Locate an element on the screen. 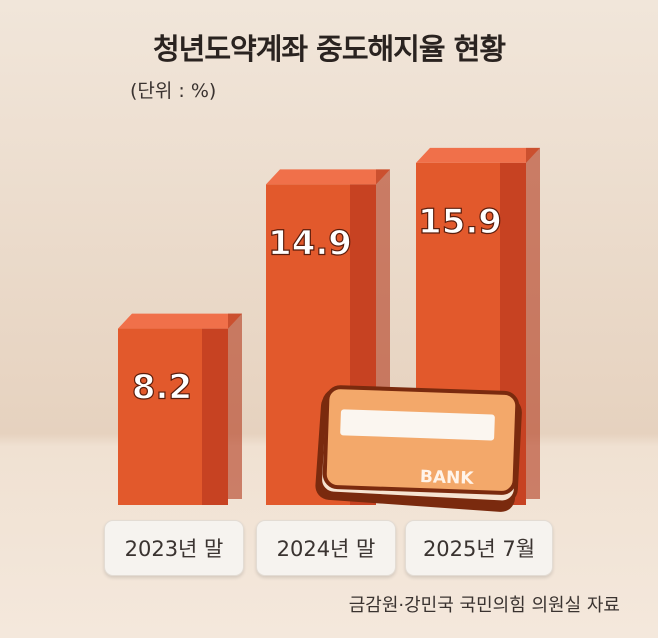 The height and width of the screenshot is (638, 658). data-label-0: 8.2 is located at coordinates (162, 388).